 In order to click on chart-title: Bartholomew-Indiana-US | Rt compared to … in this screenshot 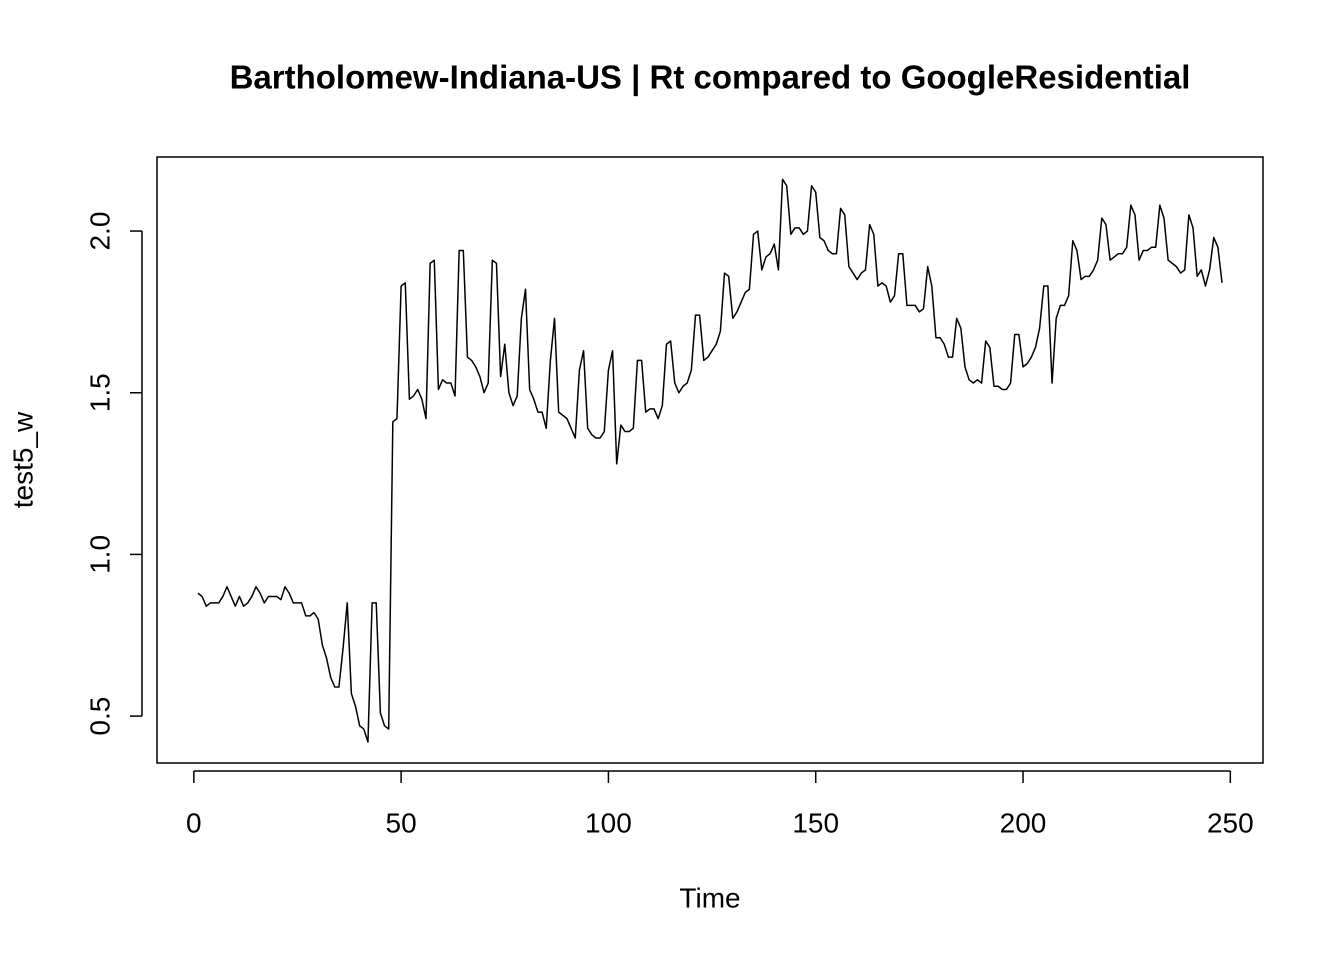, I will do `click(710, 77)`.